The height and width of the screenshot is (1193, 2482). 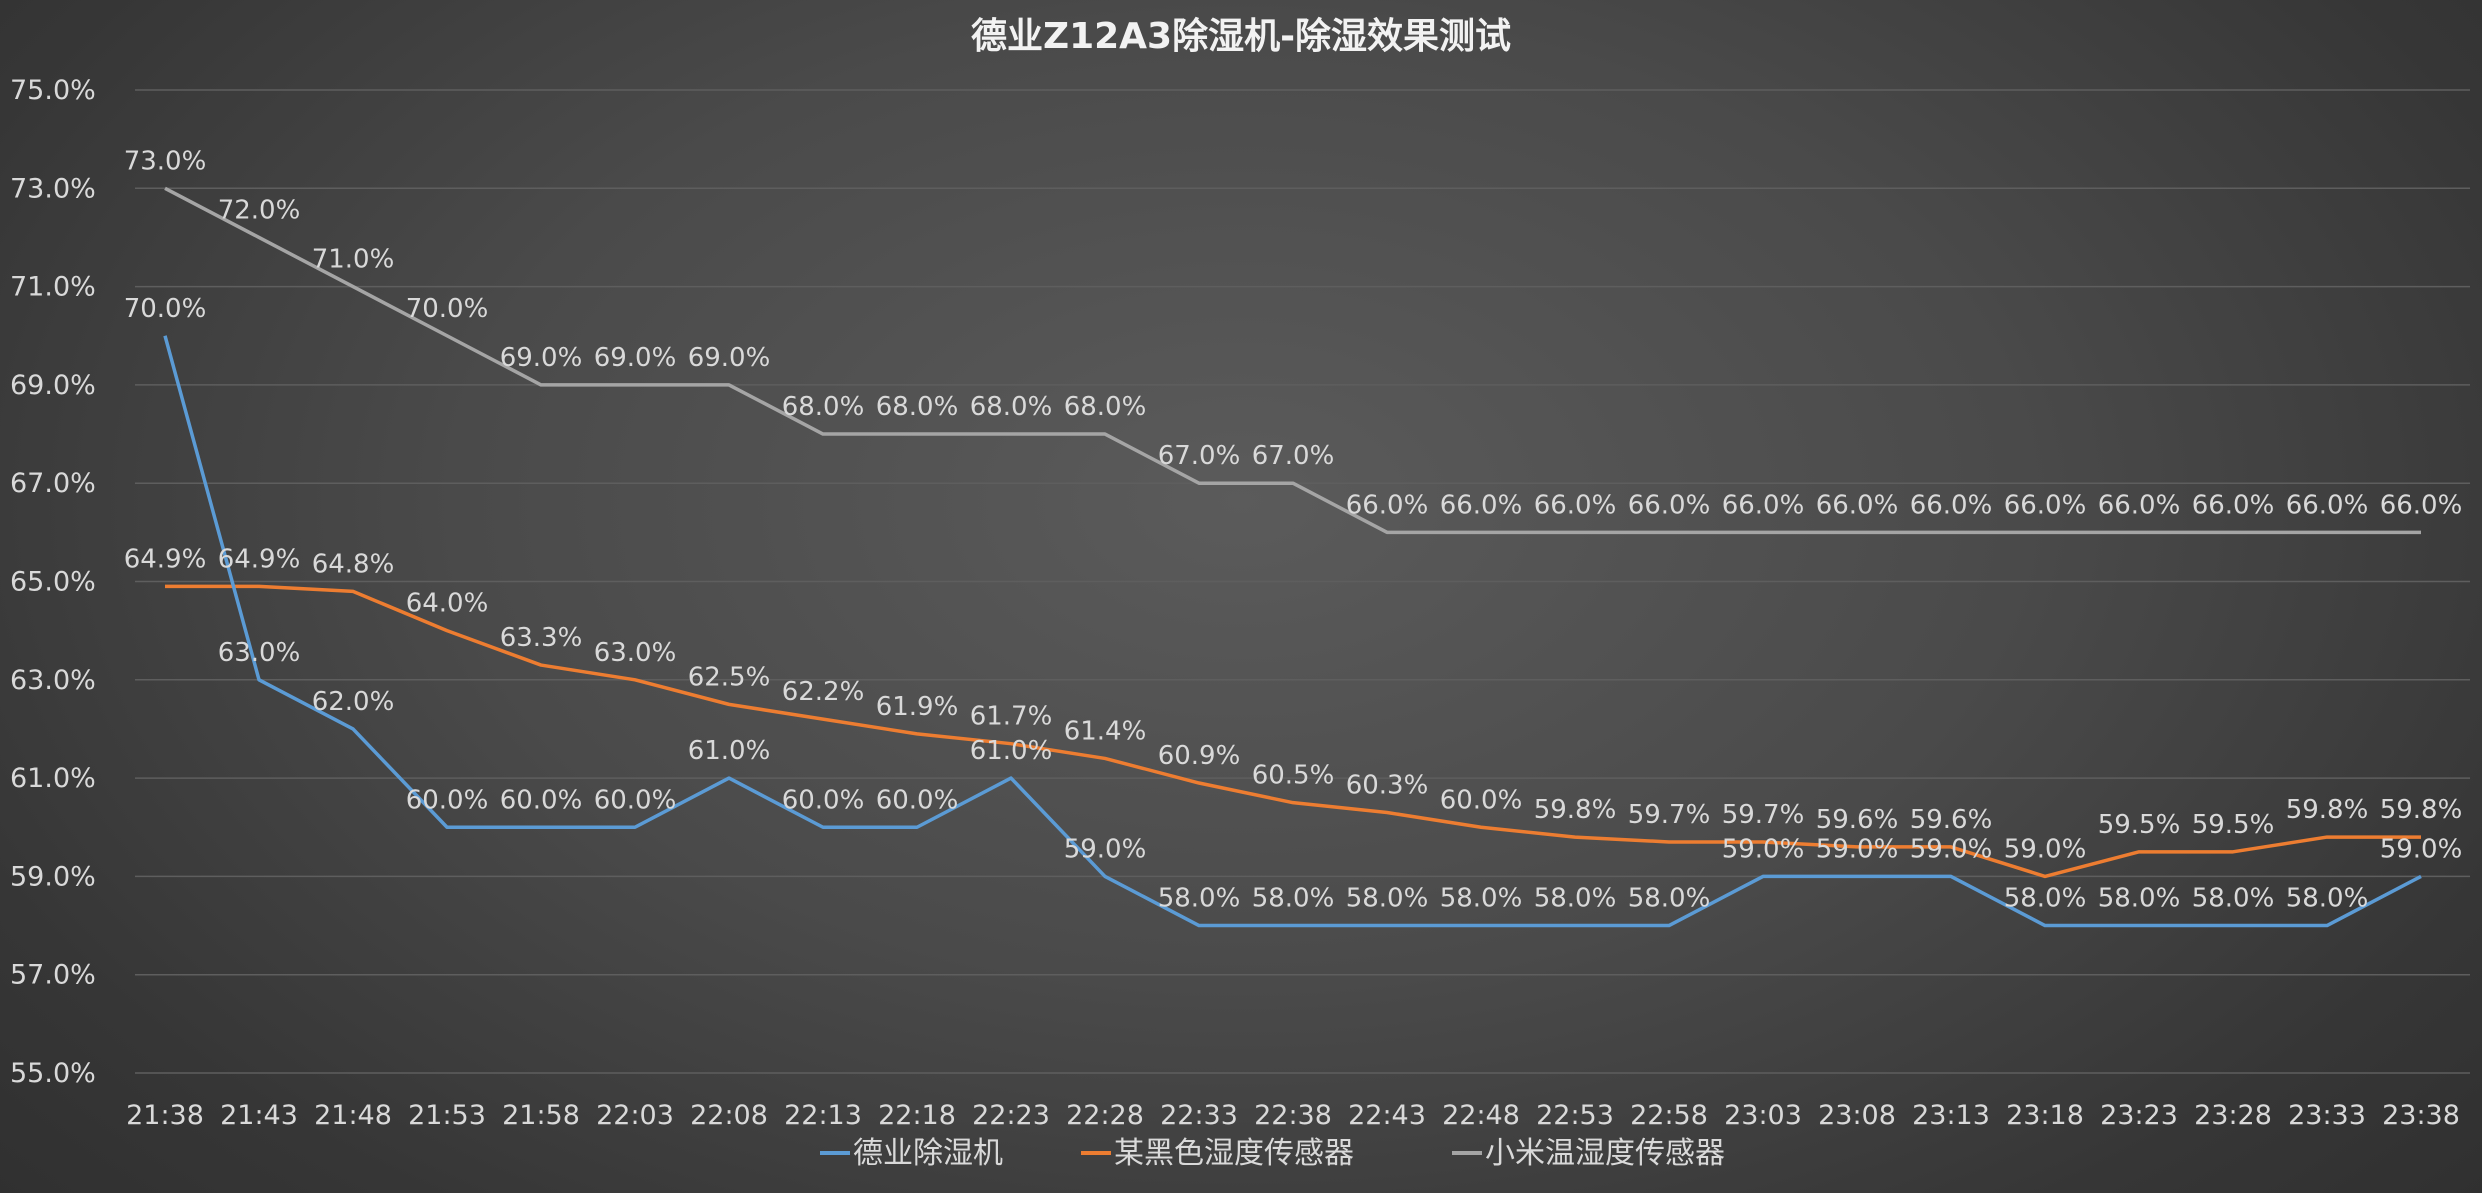 I want to click on x-tick-label: 23:18, so click(x=2045, y=1115).